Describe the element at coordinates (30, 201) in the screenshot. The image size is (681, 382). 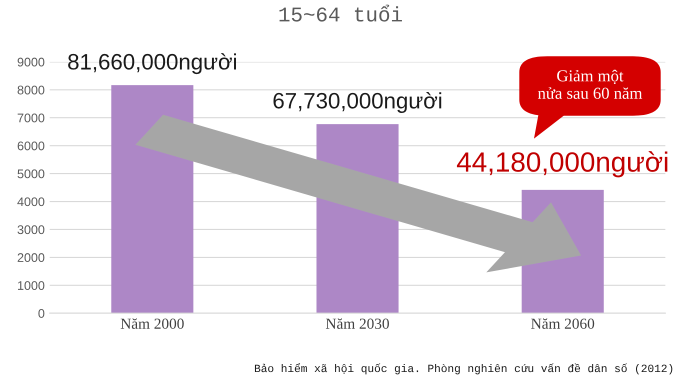
I see `y-tick-label: 4000` at that location.